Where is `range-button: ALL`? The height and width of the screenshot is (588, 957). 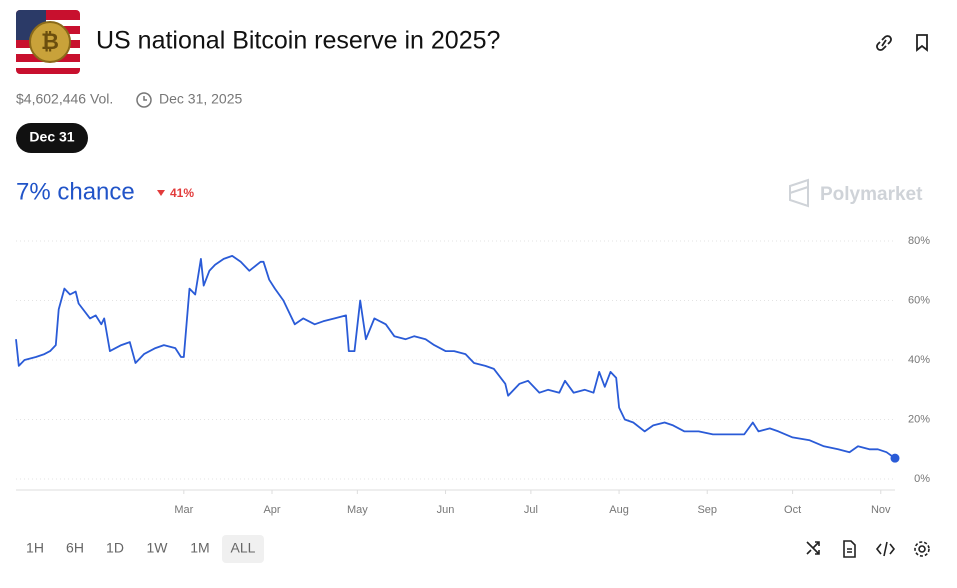
range-button: ALL is located at coordinates (243, 548).